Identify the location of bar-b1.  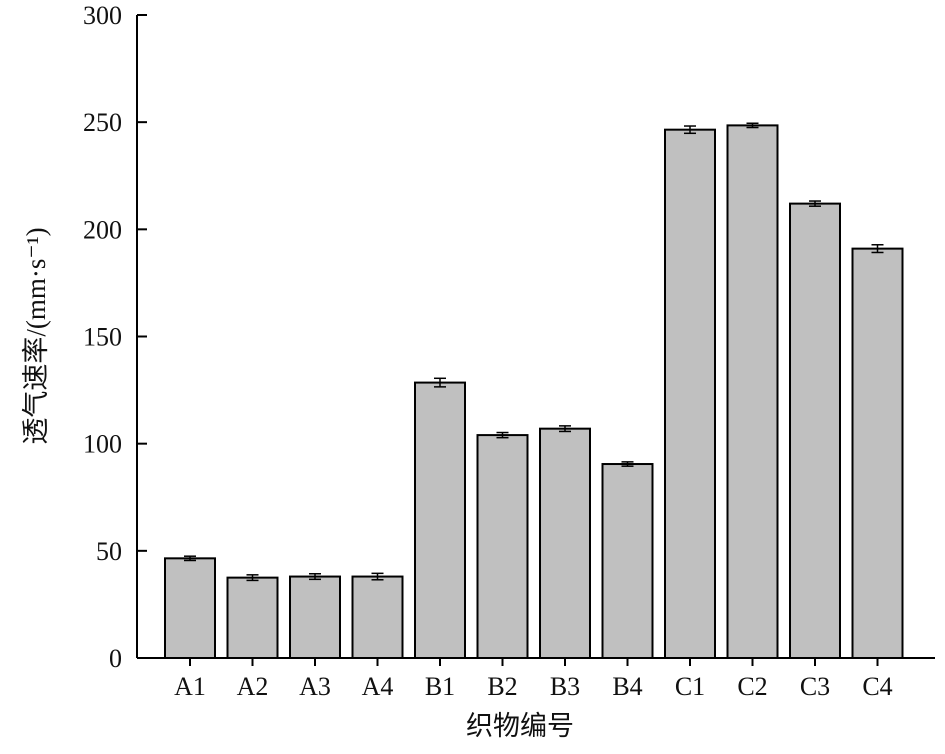
(440, 520).